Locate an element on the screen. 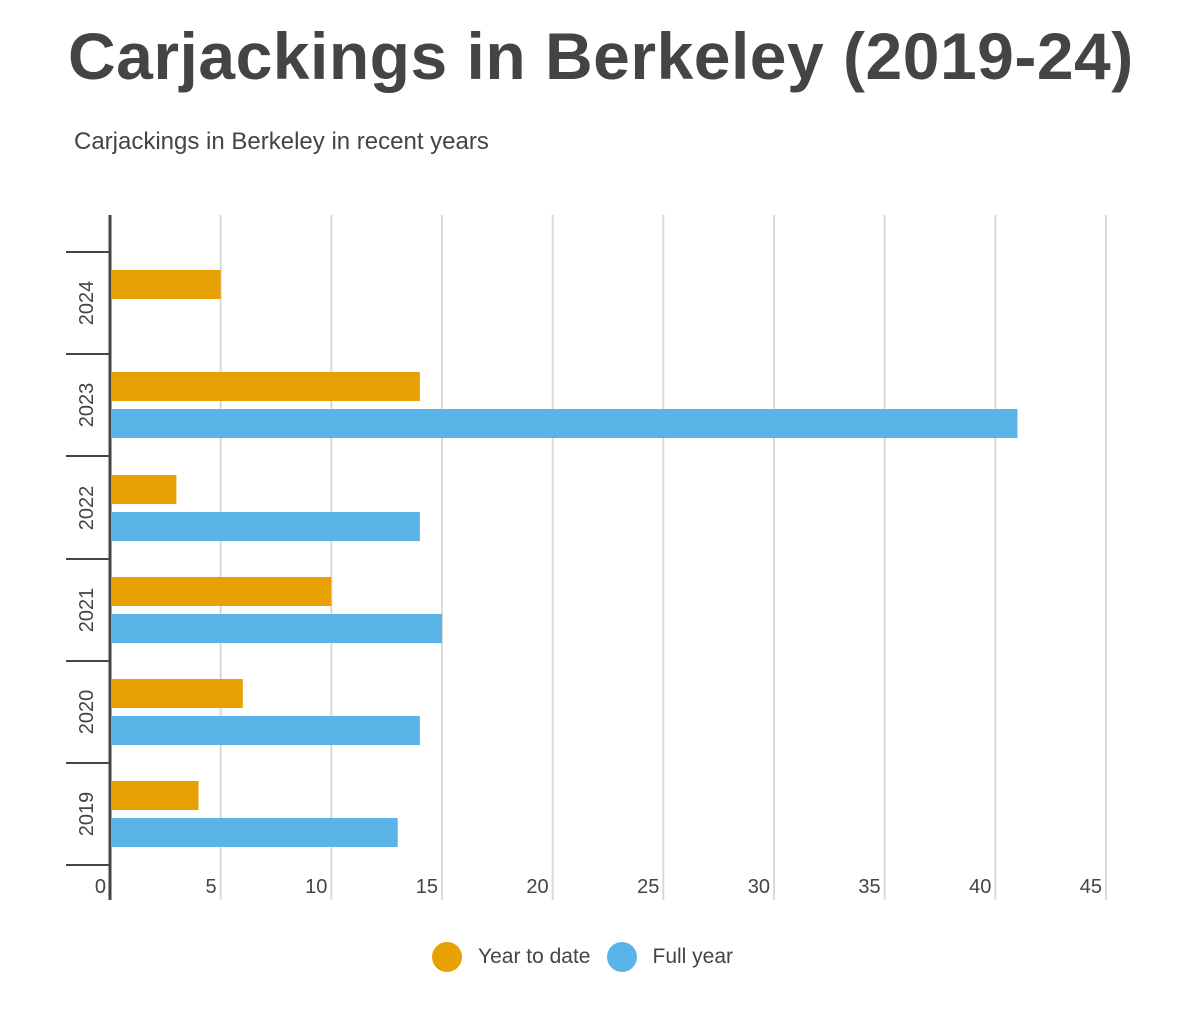 This screenshot has height=1010, width=1200. legend: Year to date Full year is located at coordinates (590, 957).